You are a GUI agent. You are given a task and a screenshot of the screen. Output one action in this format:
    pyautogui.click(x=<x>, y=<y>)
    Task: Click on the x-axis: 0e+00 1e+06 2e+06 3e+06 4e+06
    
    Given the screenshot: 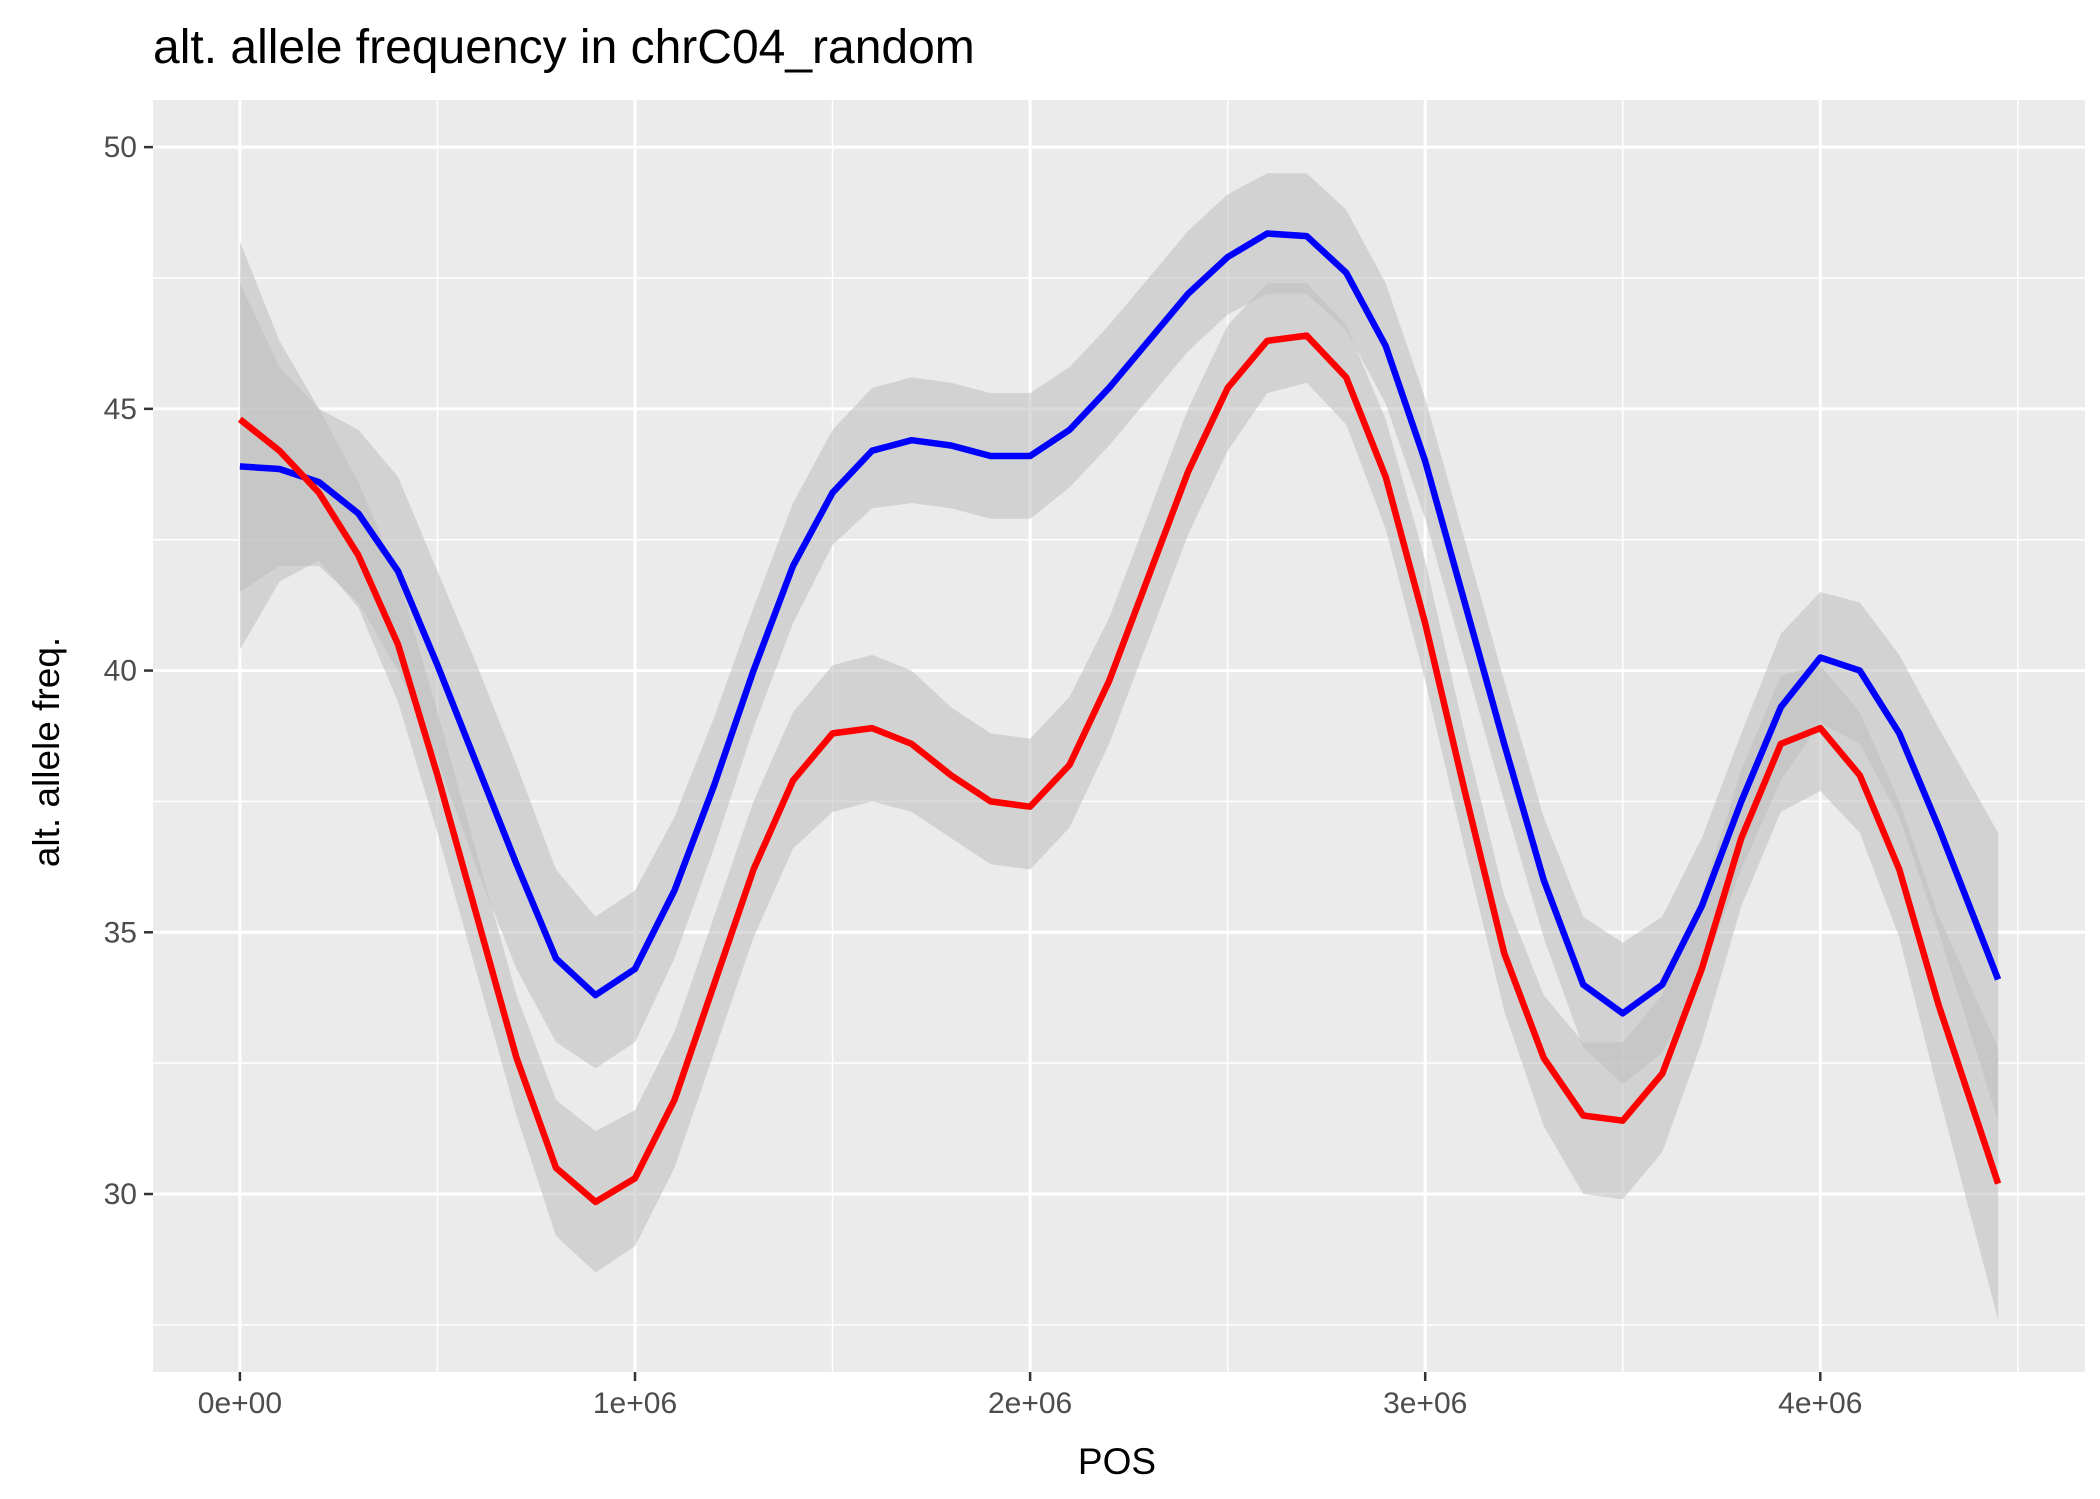 What is the action you would take?
    pyautogui.click(x=1030, y=1396)
    